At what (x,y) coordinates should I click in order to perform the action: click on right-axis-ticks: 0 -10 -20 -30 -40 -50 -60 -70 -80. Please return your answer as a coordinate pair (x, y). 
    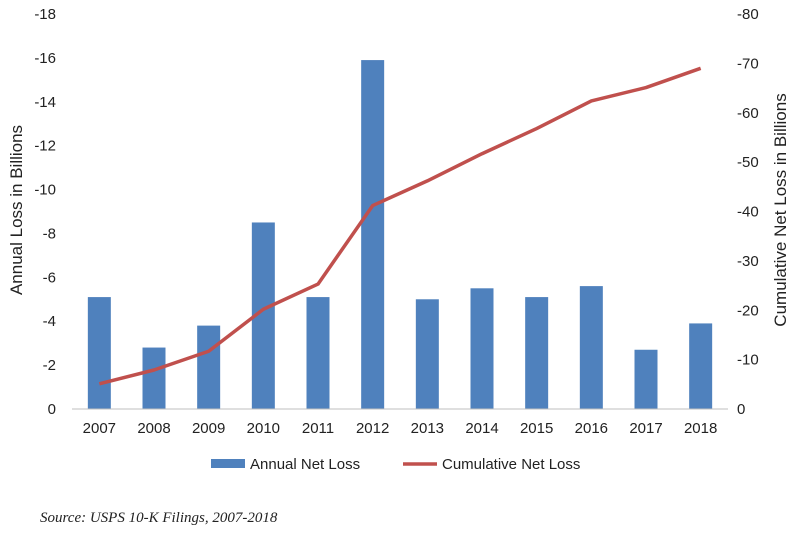
    Looking at the image, I should click on (748, 212).